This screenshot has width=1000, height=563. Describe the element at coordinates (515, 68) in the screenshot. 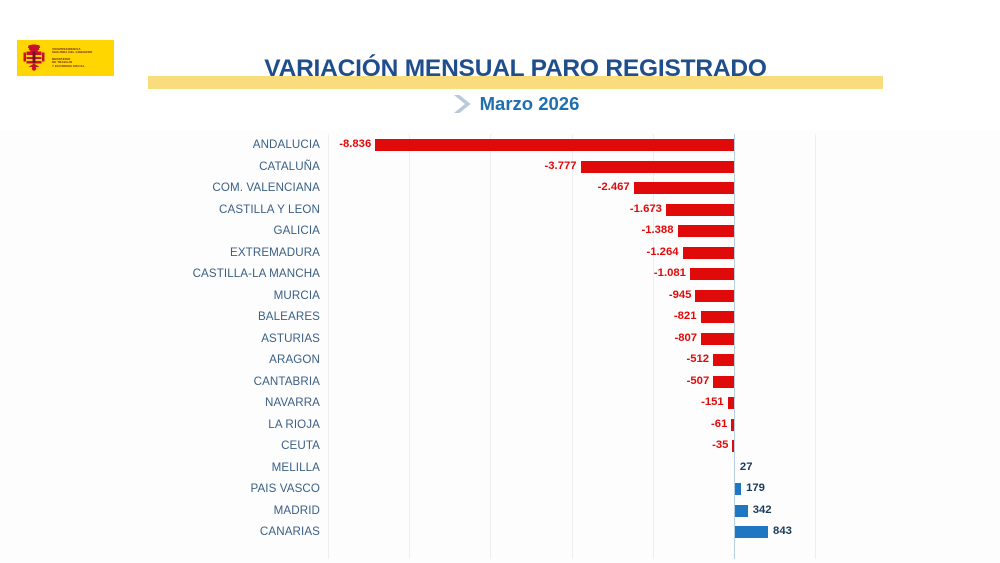

I see `page-title: VARIACIÓN MENSUAL PARO REGISTRADO` at that location.